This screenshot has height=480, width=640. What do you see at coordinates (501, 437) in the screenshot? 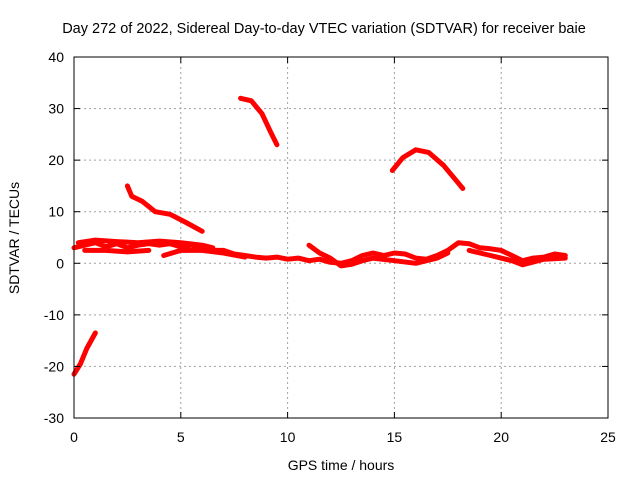
I see `x-tick-label: 20` at bounding box center [501, 437].